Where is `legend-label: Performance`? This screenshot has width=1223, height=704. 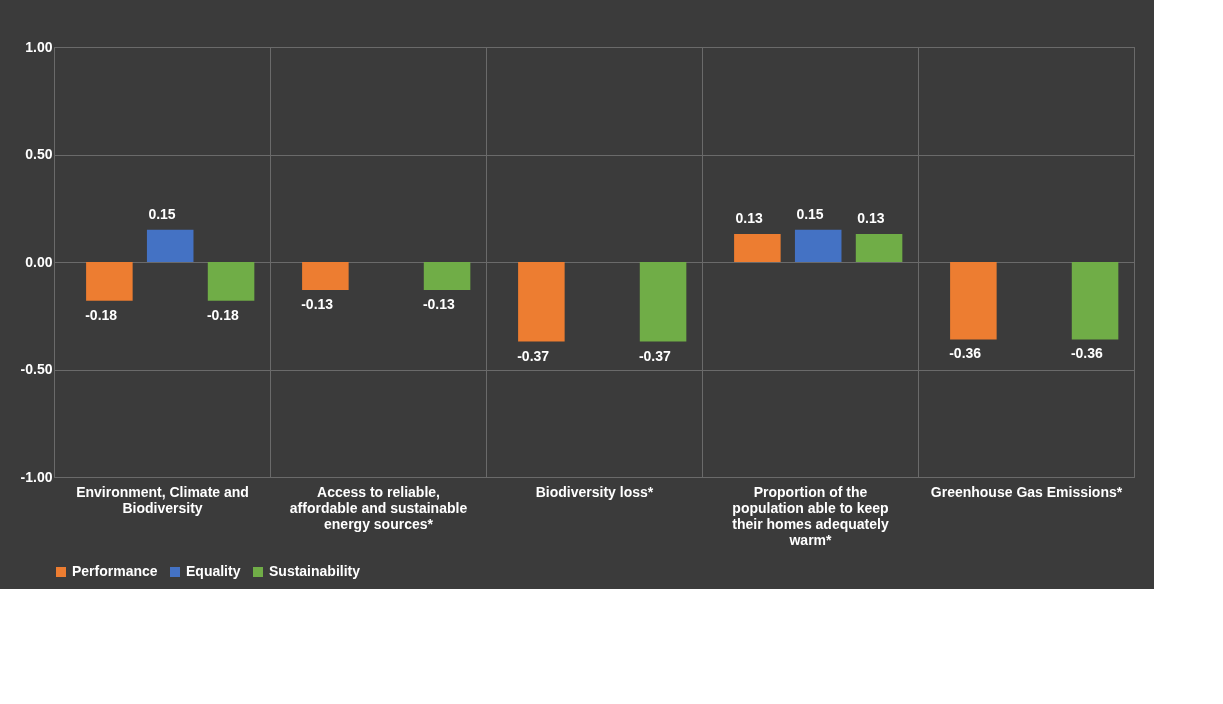
legend-label: Performance is located at coordinates (115, 571).